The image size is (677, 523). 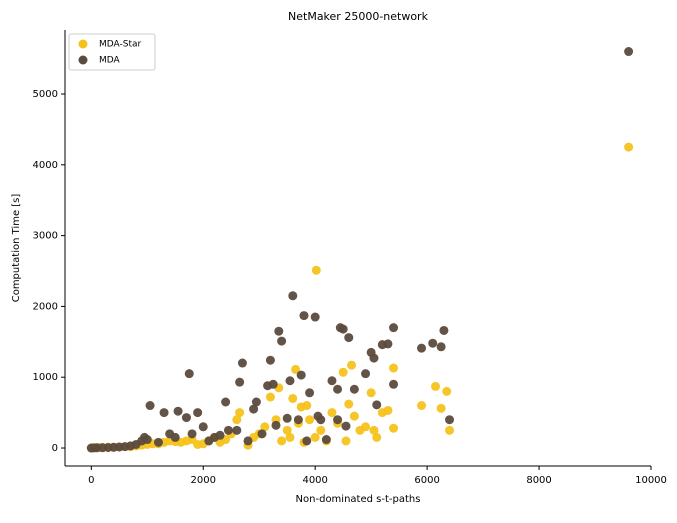 I want to click on y-axis-label: Computation Time [s], so click(x=16, y=248).